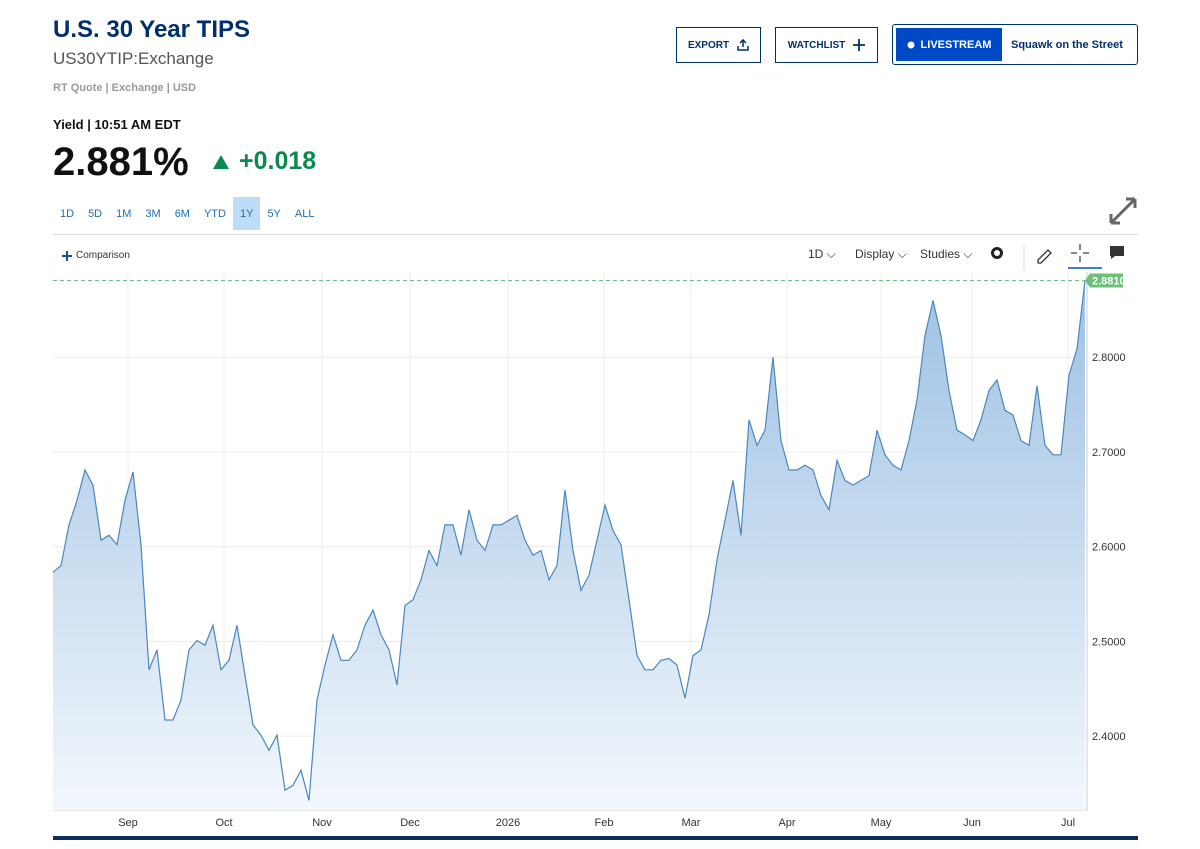 The width and height of the screenshot is (1200, 849). What do you see at coordinates (743, 45) in the screenshot?
I see `export-icon` at bounding box center [743, 45].